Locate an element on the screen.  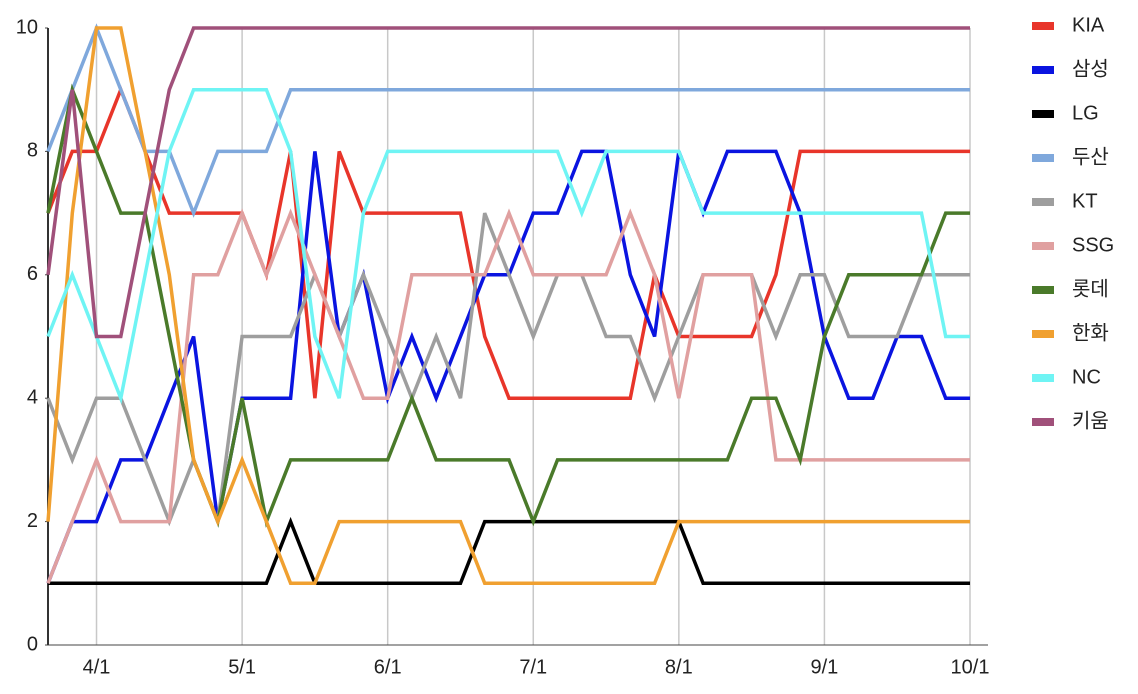
legend-label: NC is located at coordinates (1086, 377).